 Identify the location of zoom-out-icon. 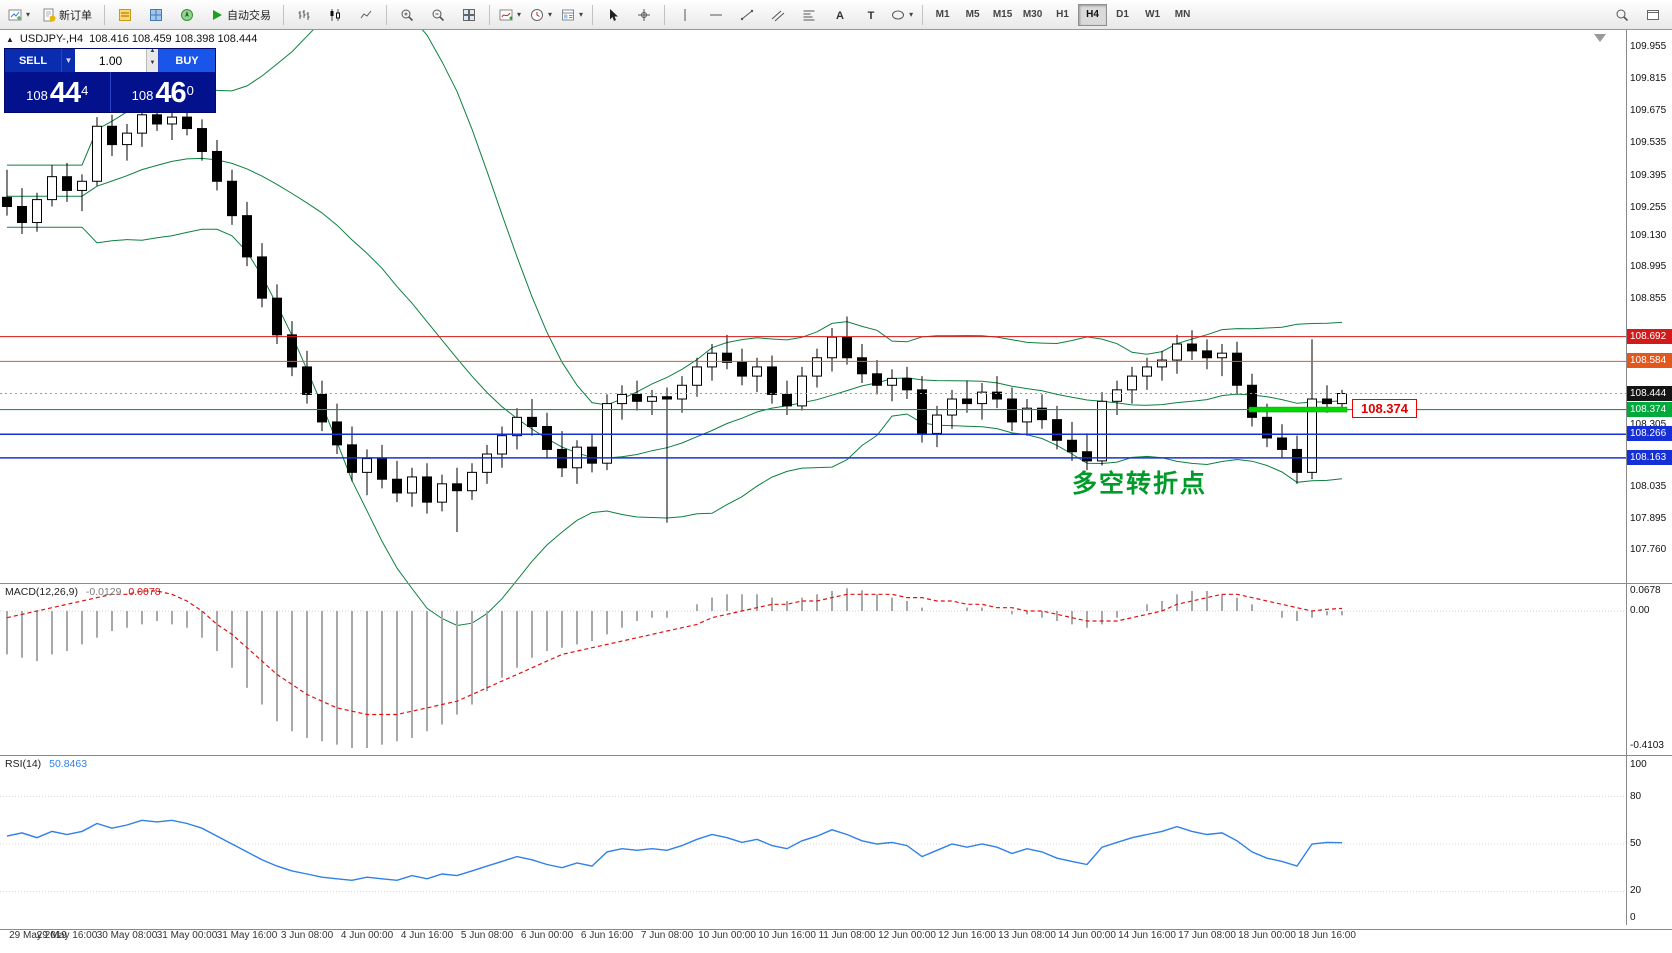
(438, 15).